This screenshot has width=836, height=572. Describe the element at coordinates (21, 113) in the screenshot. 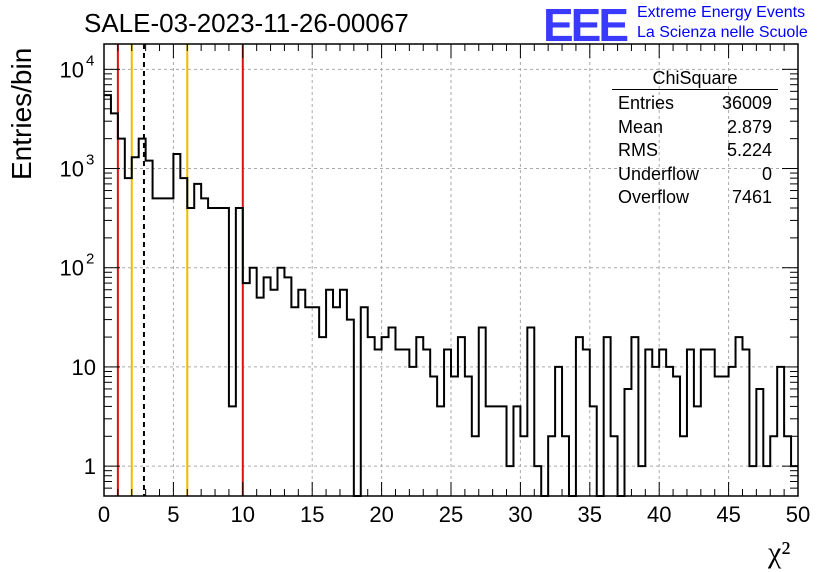

I see `y-axis-label: Entries/bin` at that location.